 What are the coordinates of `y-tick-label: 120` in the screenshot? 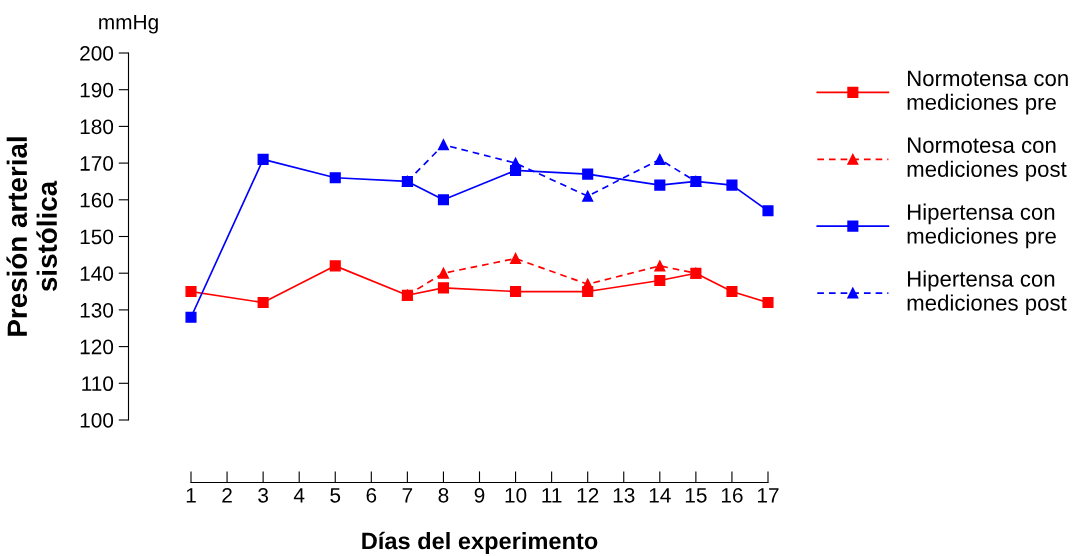 It's located at (97, 347).